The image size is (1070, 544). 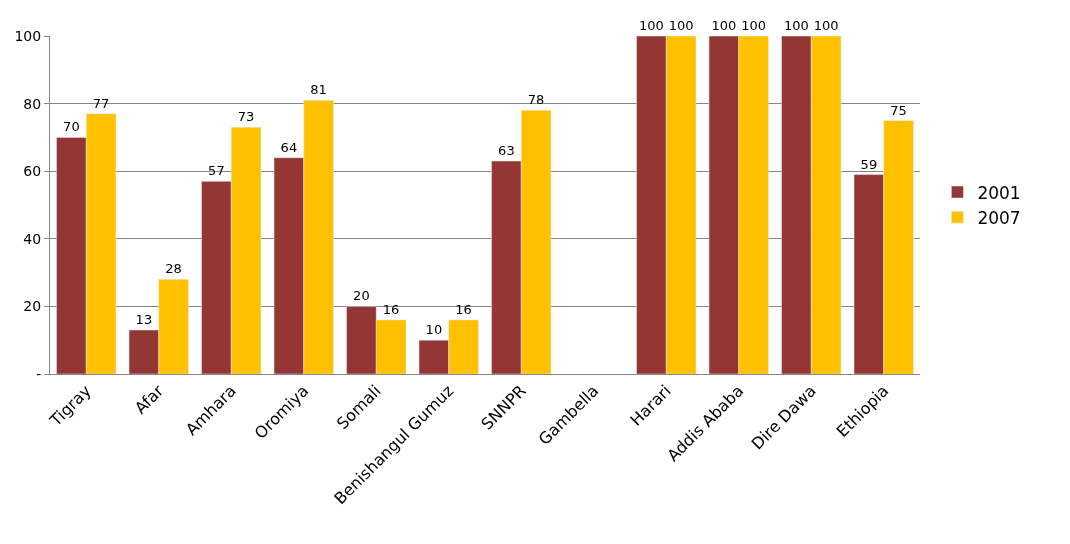 What do you see at coordinates (361, 296) in the screenshot?
I see `data-label: 20` at bounding box center [361, 296].